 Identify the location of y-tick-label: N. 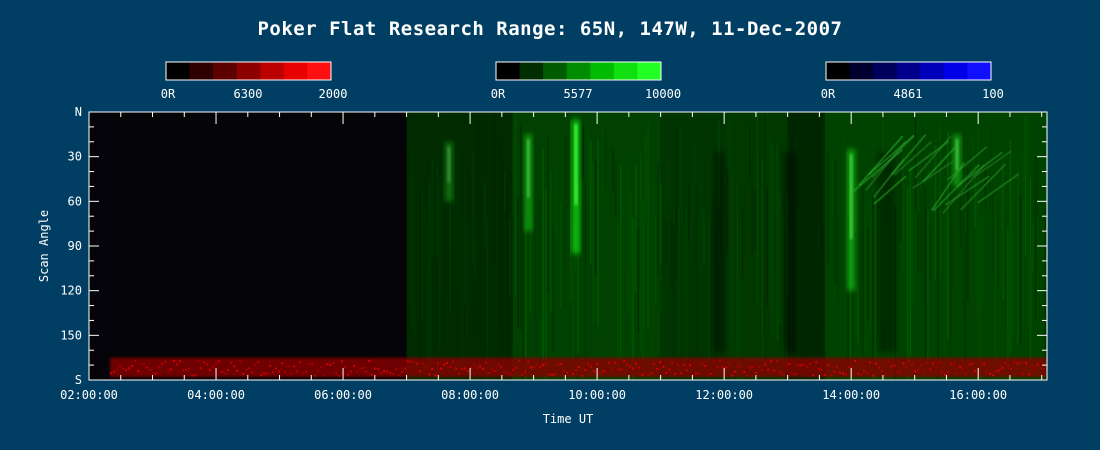
(78, 112).